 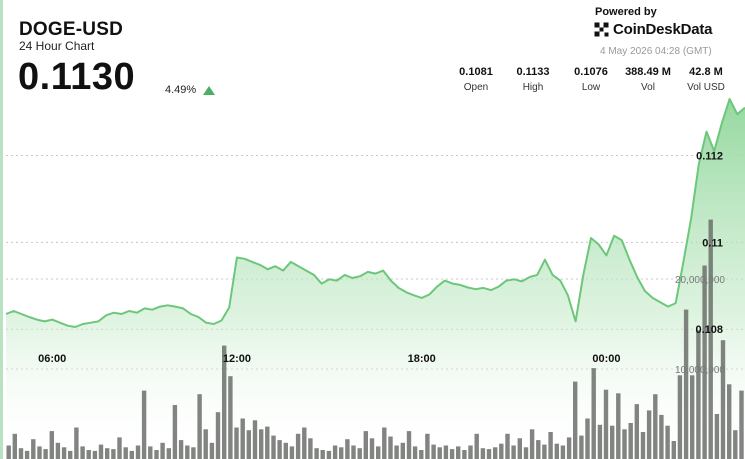 What do you see at coordinates (422, 359) in the screenshot?
I see `x-tick-label: 18:00` at bounding box center [422, 359].